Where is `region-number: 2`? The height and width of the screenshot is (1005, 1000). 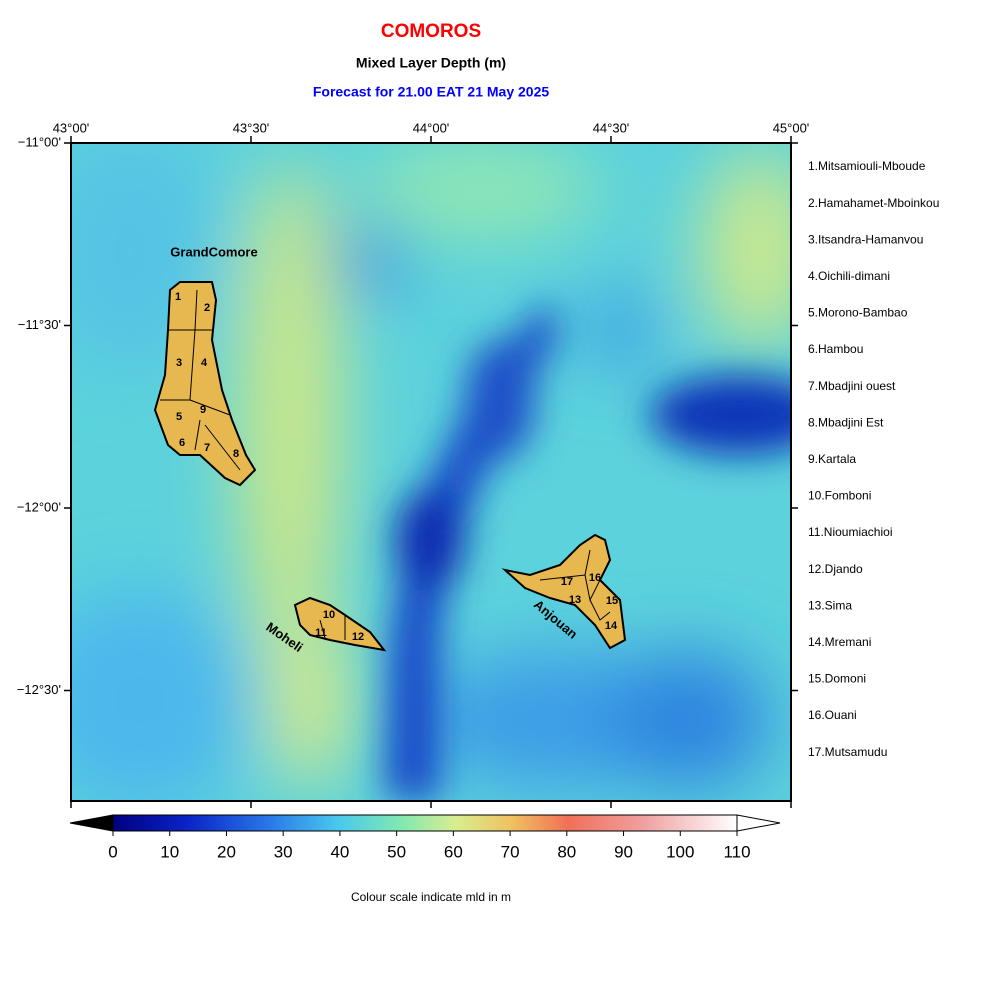 region-number: 2 is located at coordinates (207, 308).